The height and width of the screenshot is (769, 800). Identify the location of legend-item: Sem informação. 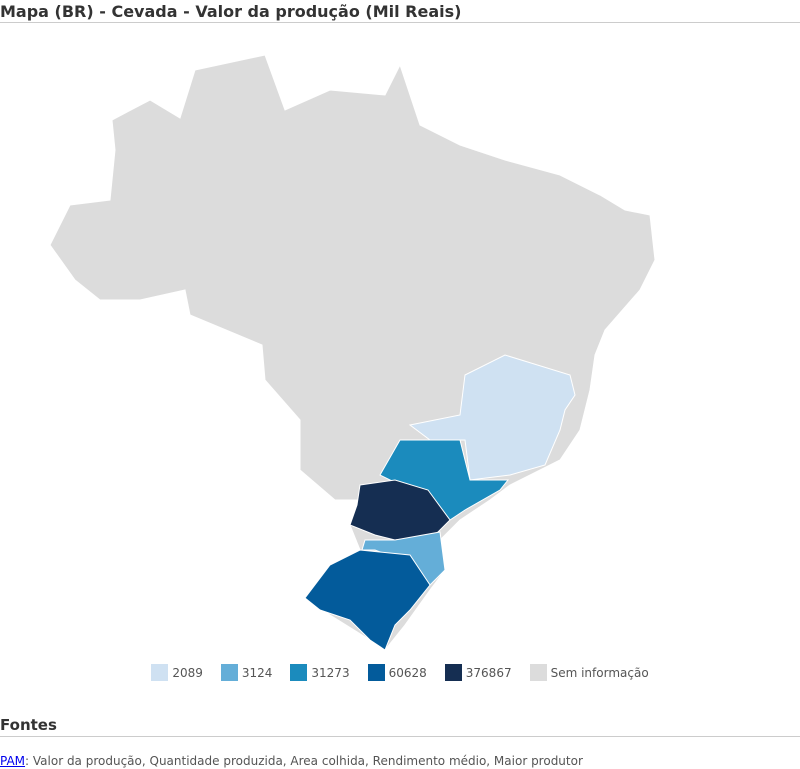
(589, 672).